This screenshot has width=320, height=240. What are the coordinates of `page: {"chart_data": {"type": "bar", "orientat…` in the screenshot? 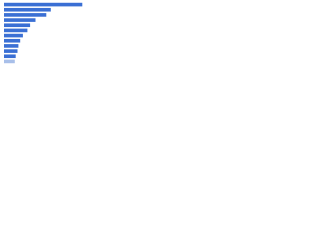 It's located at (50, 35).